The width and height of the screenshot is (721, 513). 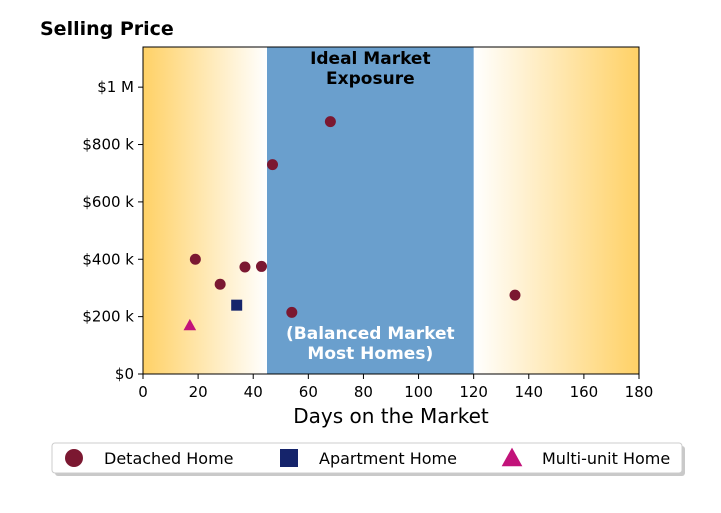 What do you see at coordinates (143, 392) in the screenshot?
I see `x-tick-label: 0` at bounding box center [143, 392].